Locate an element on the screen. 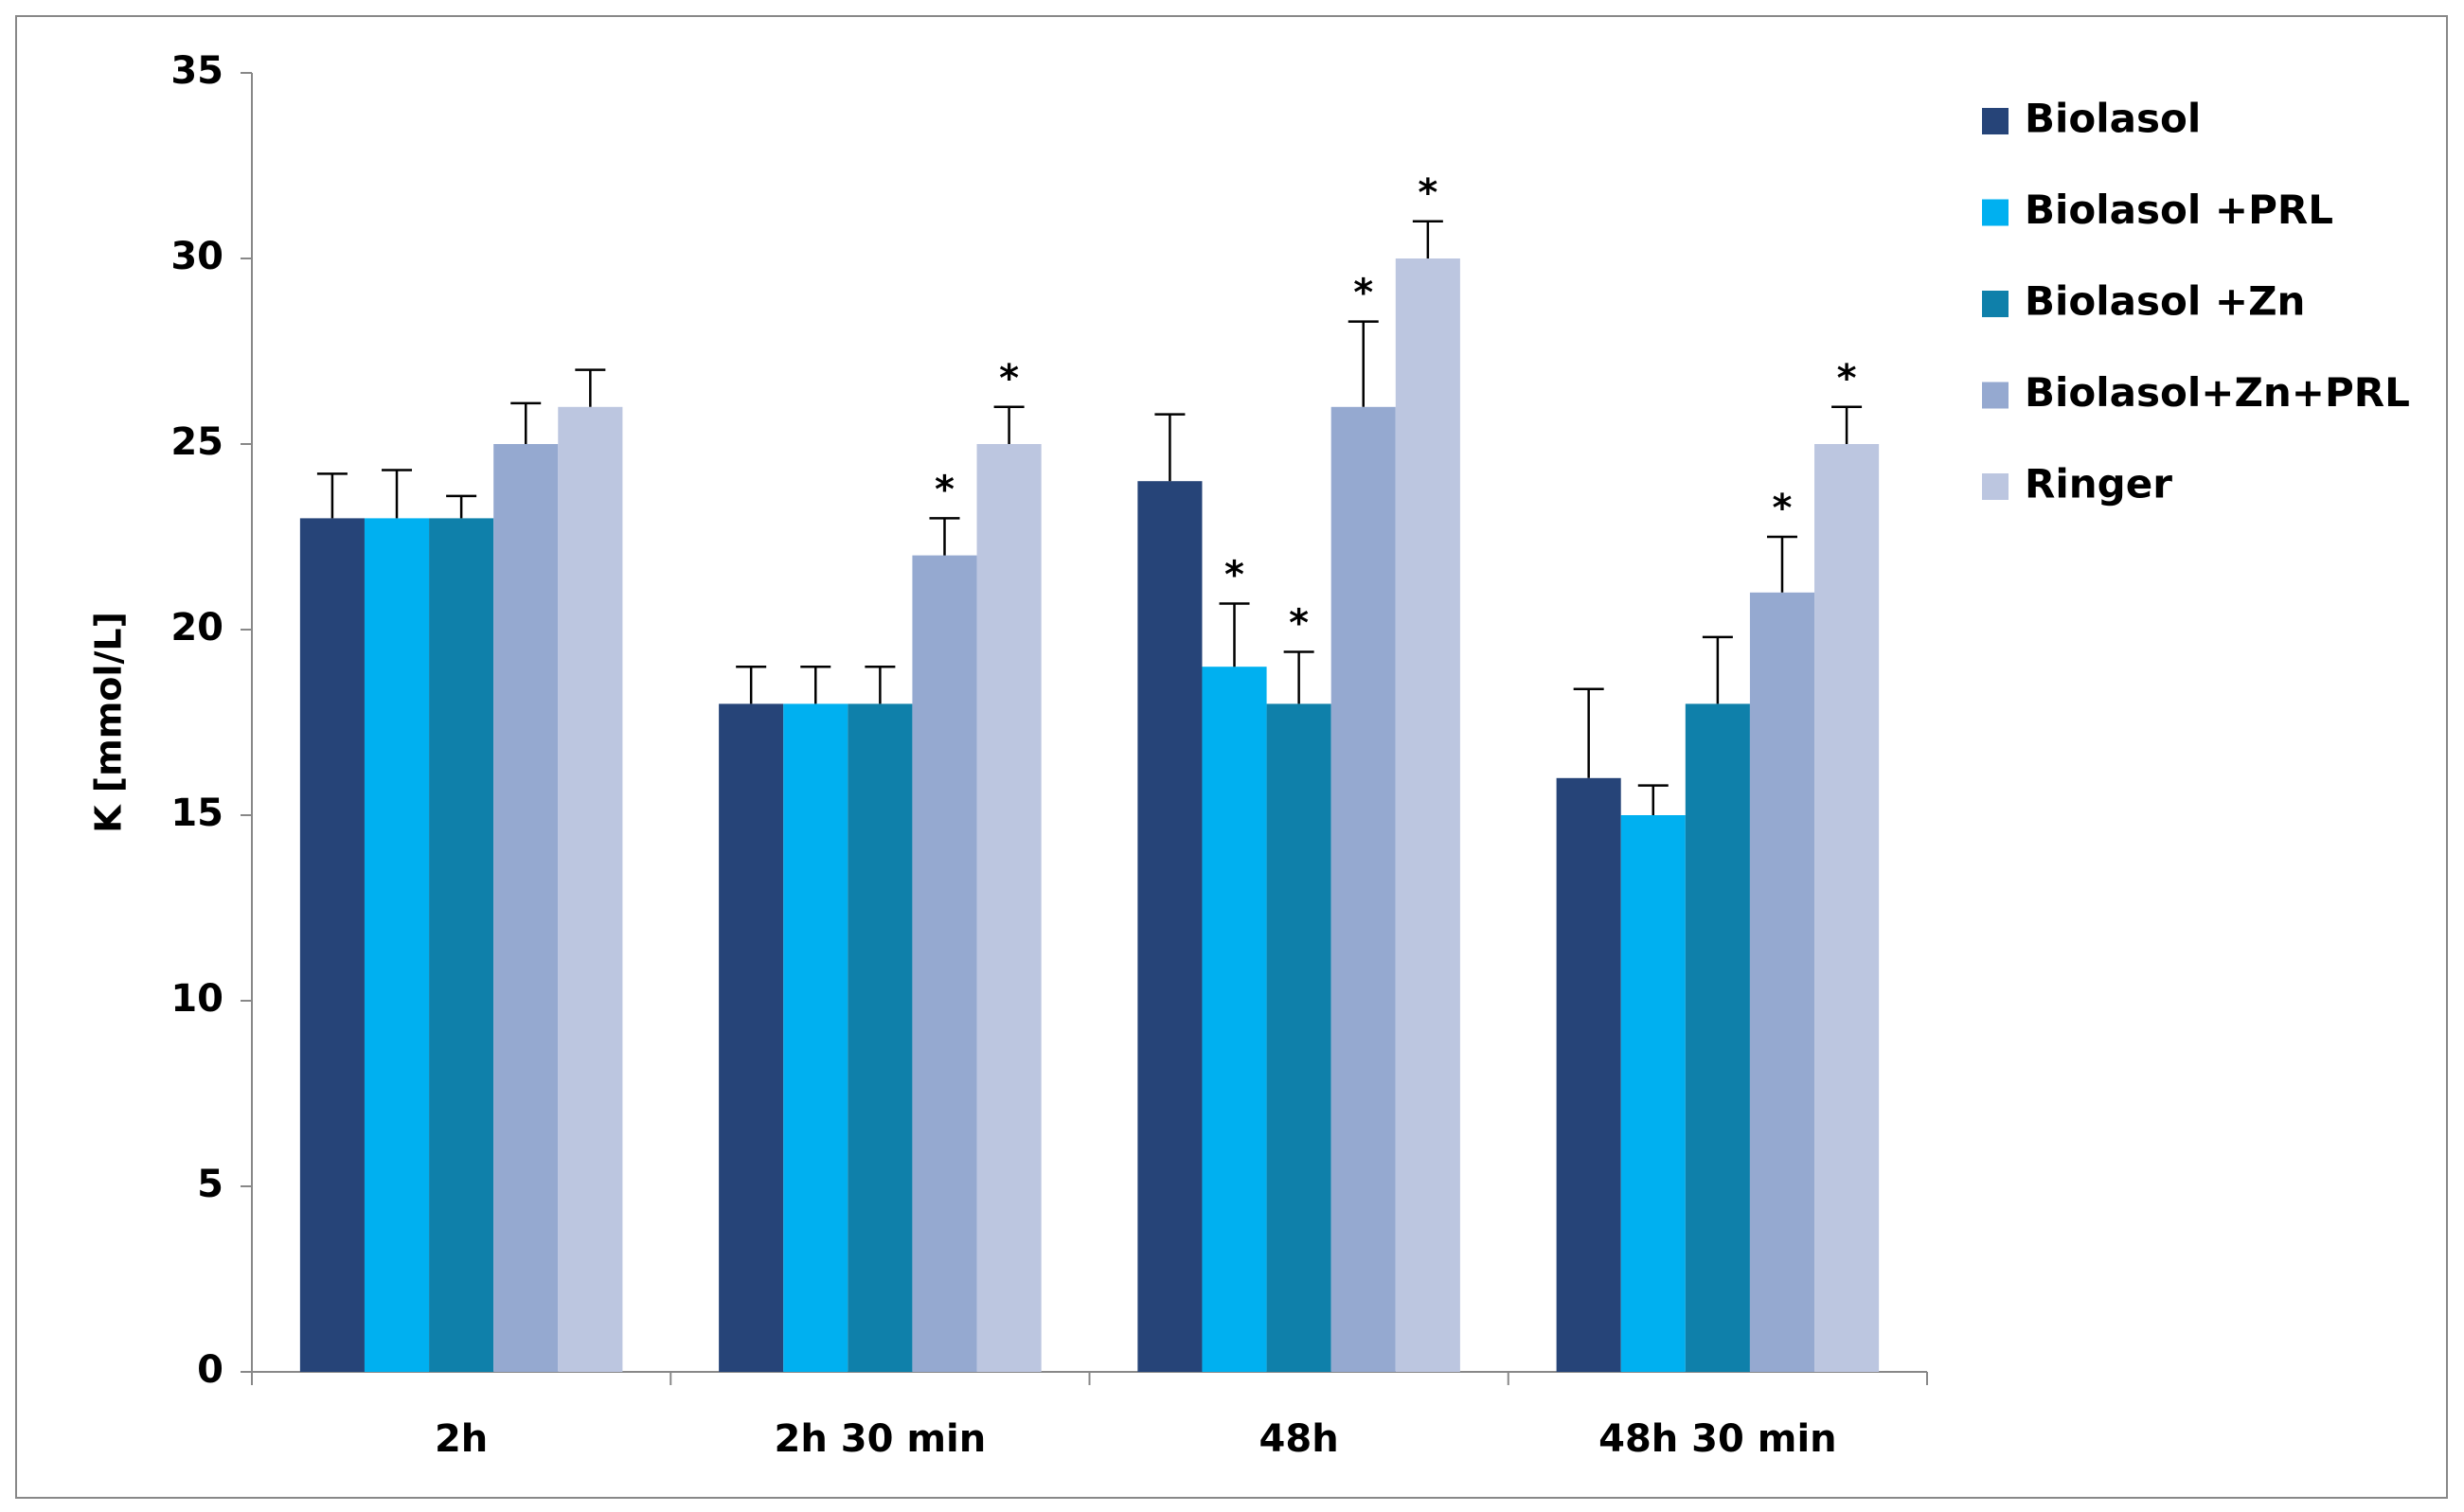 This screenshot has height=1512, width=2464. y-tick-label: 25 is located at coordinates (196, 442).